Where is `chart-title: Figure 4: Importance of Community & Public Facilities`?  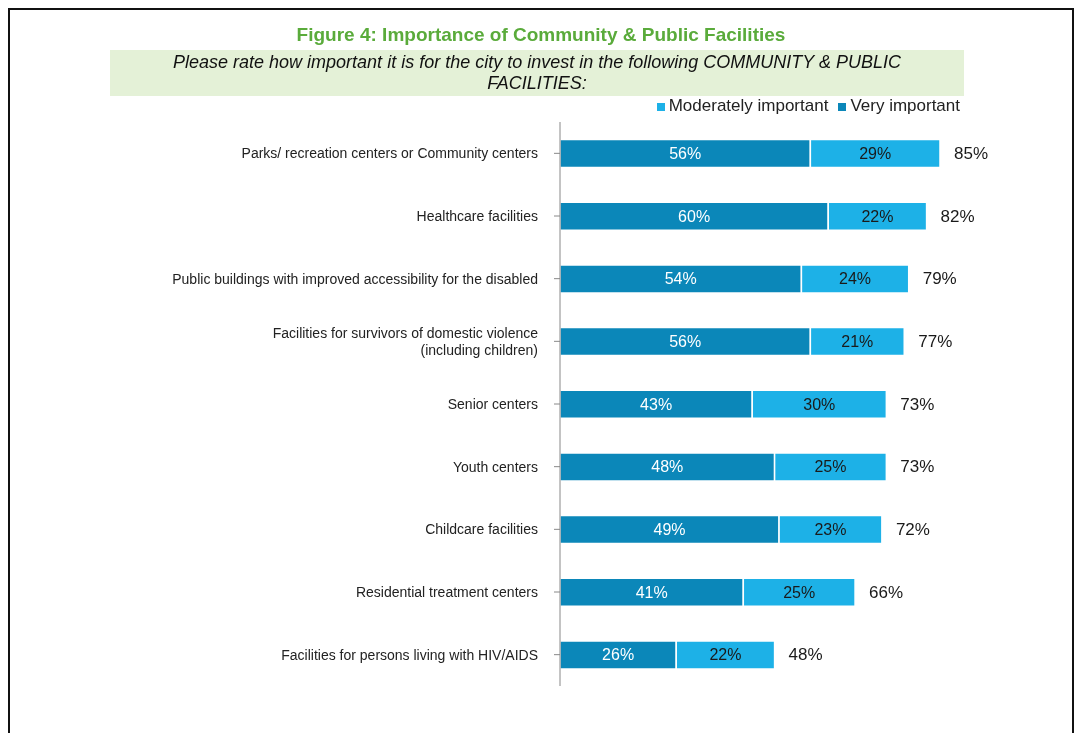
chart-title: Figure 4: Importance of Community & Public Facilities is located at coordinates (541, 35).